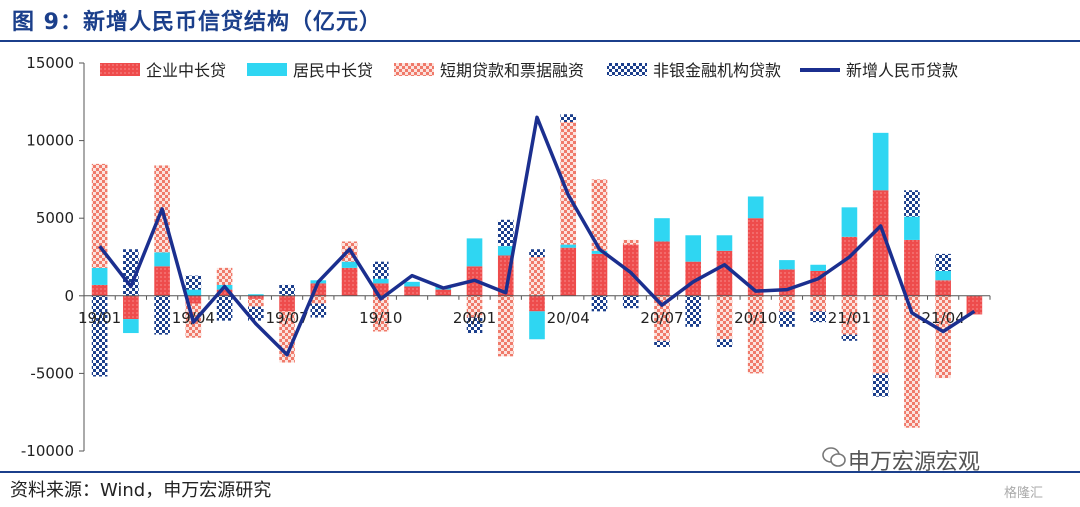  Describe the element at coordinates (286, 318) in the screenshot. I see `x-tick-label: 19/07` at that location.